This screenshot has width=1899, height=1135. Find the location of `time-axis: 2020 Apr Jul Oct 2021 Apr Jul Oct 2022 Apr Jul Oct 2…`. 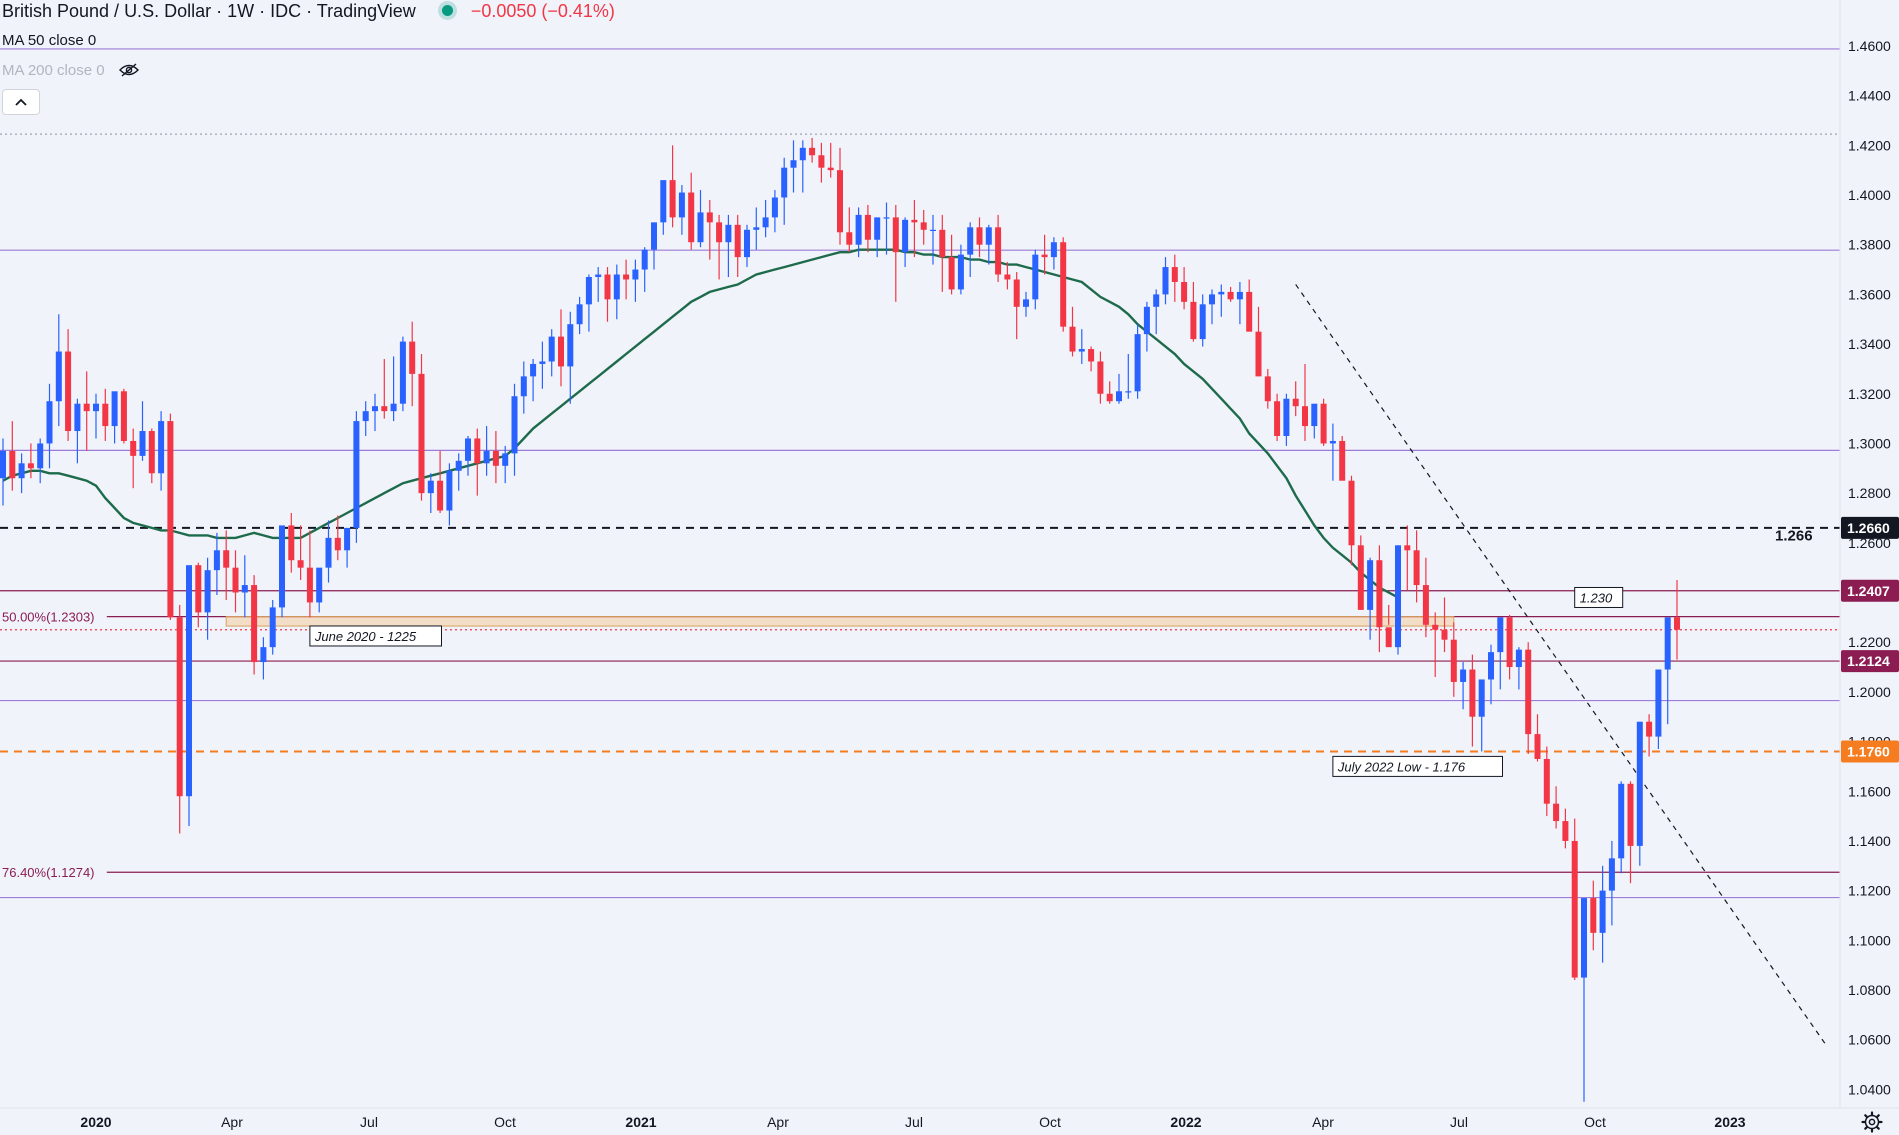

time-axis: 2020 Apr Jul Oct 2021 Apr Jul Oct 2022 Apr Jul Oct 2… is located at coordinates (912, 1122).